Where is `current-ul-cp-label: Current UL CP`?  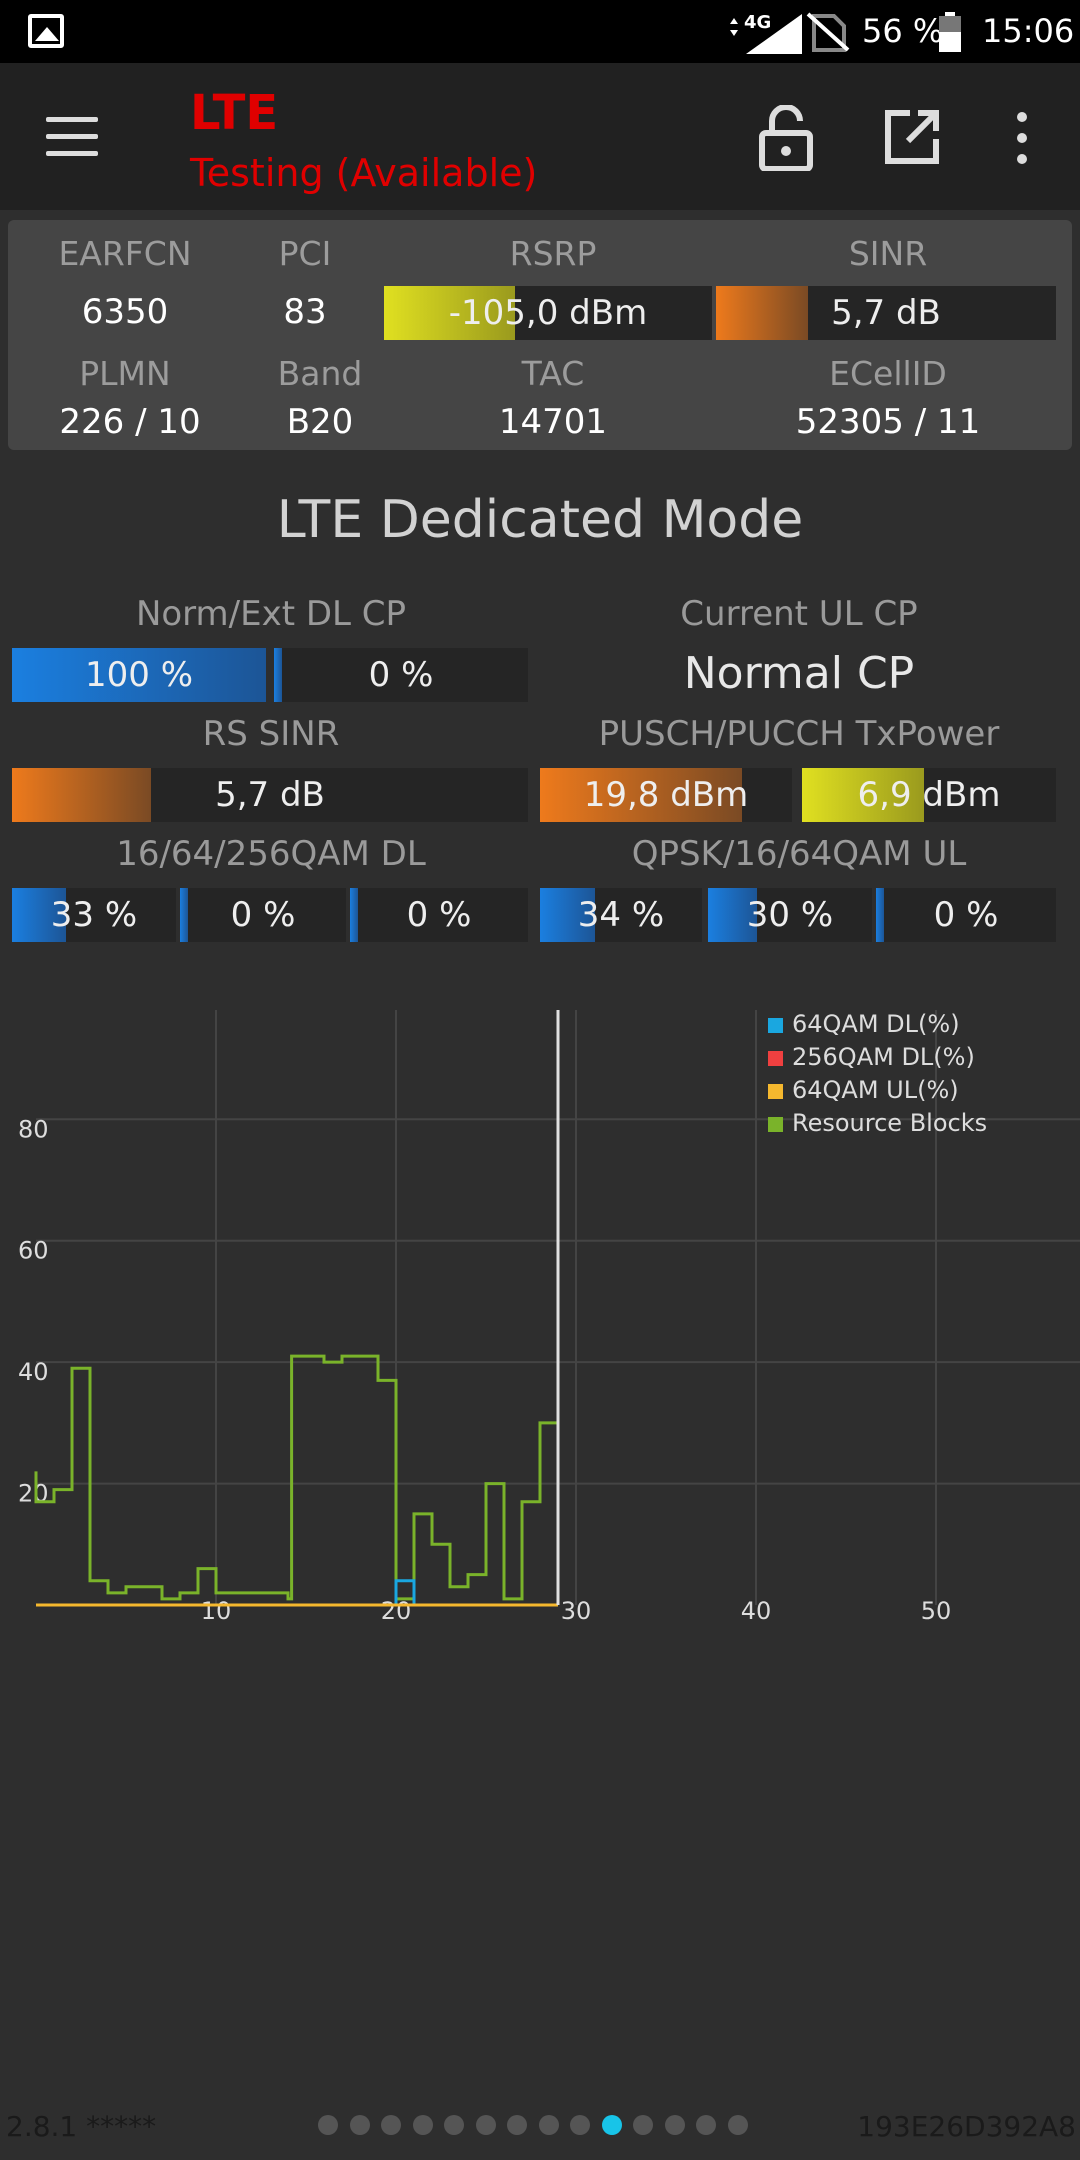 current-ul-cp-label: Current UL CP is located at coordinates (799, 614).